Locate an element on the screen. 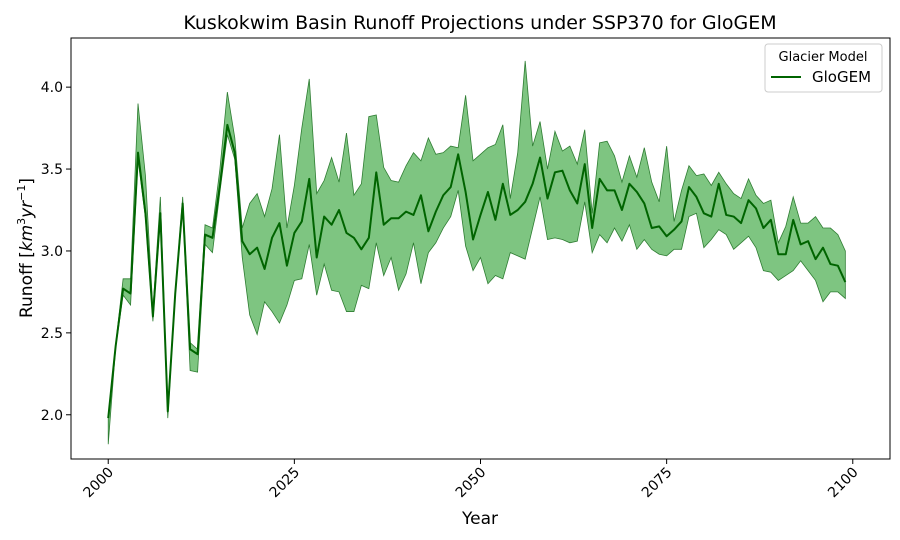  x-tick-label: 2025 is located at coordinates (285, 483).